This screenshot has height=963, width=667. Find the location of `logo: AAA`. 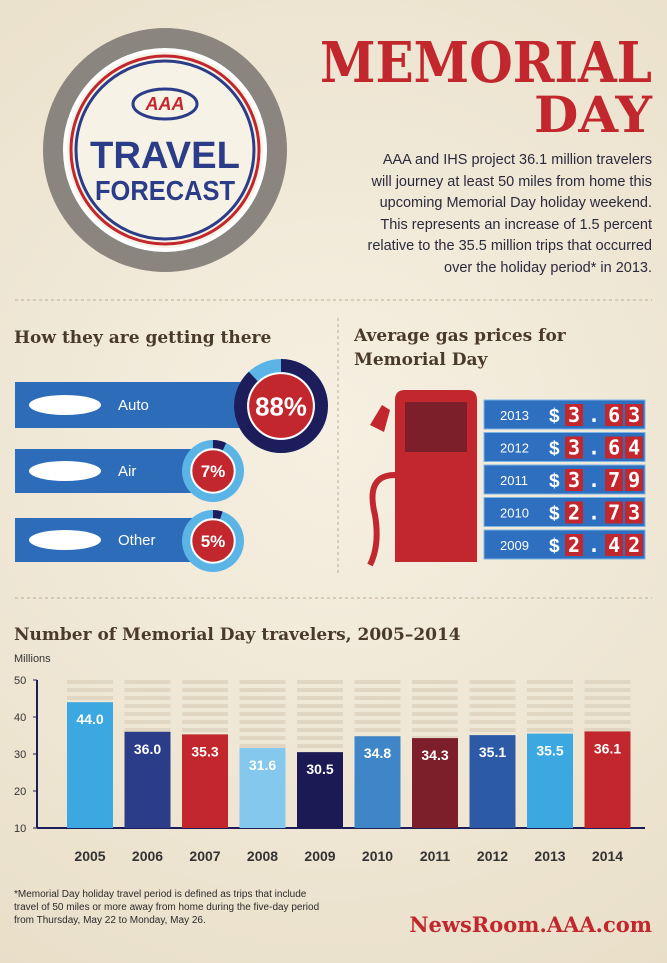

logo: AAA is located at coordinates (165, 104).